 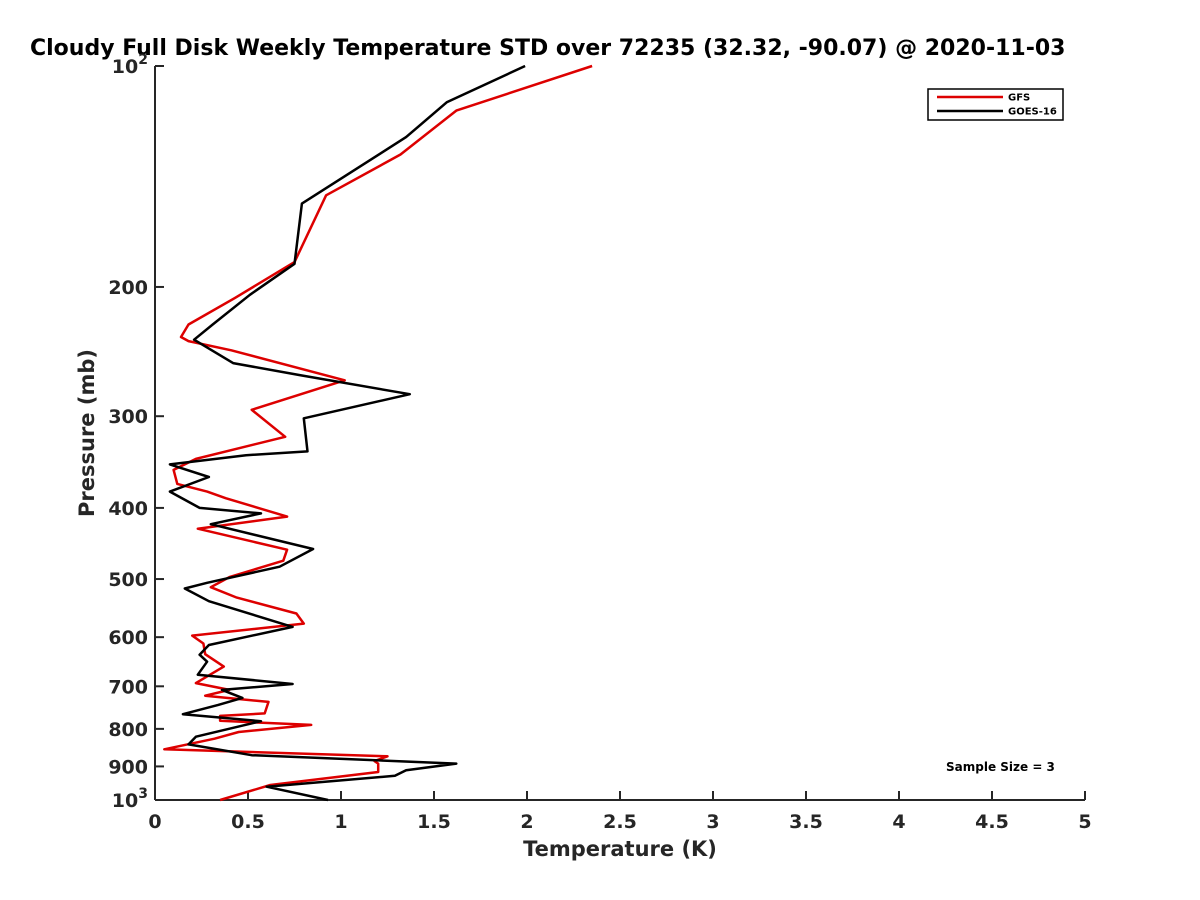 What do you see at coordinates (340, 822) in the screenshot?
I see `x-tick-label: 1` at bounding box center [340, 822].